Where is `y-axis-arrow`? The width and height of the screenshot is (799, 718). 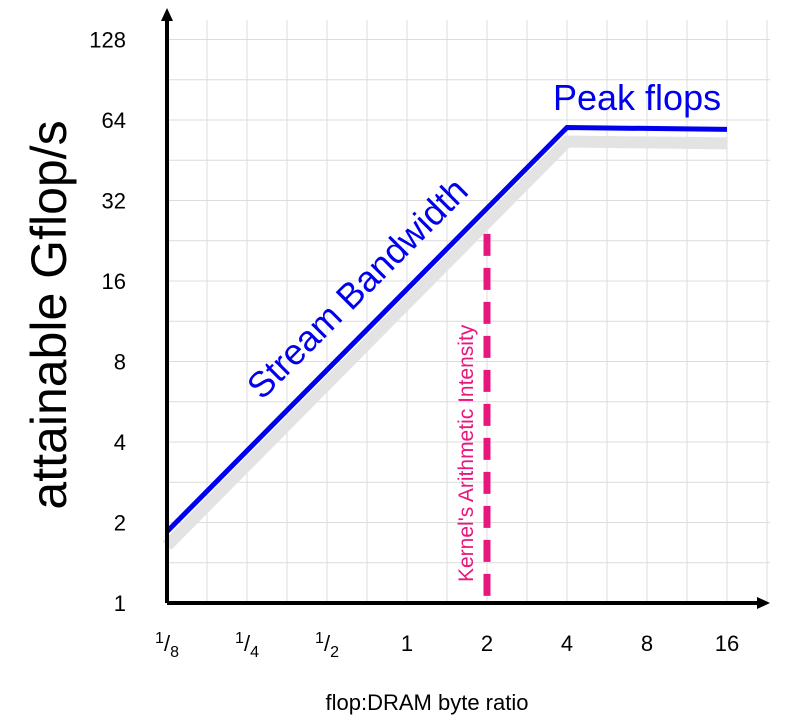 y-axis-arrow is located at coordinates (167, 14).